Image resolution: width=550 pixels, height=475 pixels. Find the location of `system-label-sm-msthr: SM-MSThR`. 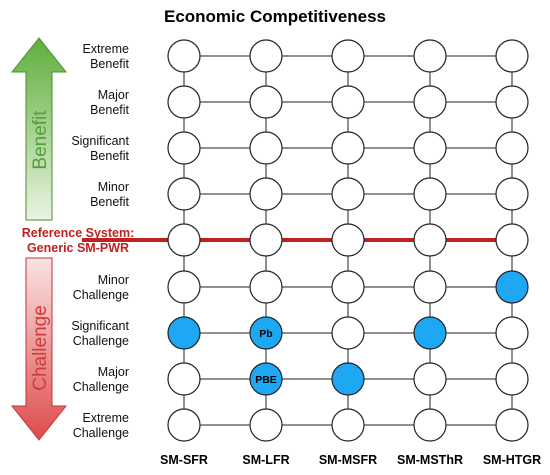

system-label-sm-msthr: SM-MSThR is located at coordinates (430, 460).